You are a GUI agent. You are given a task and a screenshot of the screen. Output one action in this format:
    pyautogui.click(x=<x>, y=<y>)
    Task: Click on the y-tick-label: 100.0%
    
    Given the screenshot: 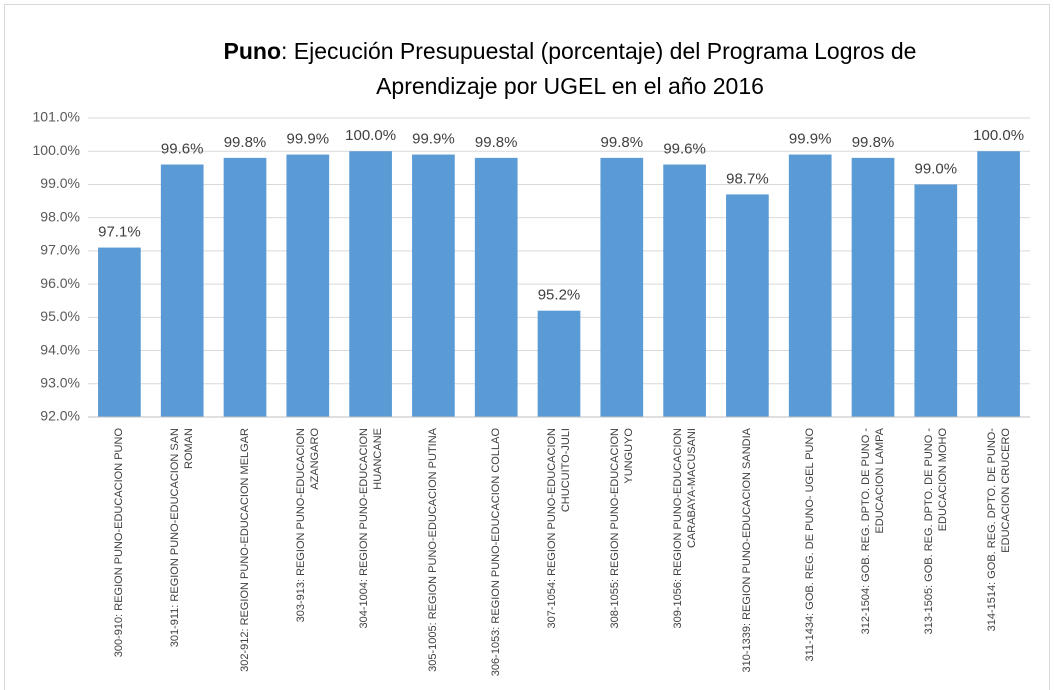 What is the action you would take?
    pyautogui.click(x=56, y=150)
    